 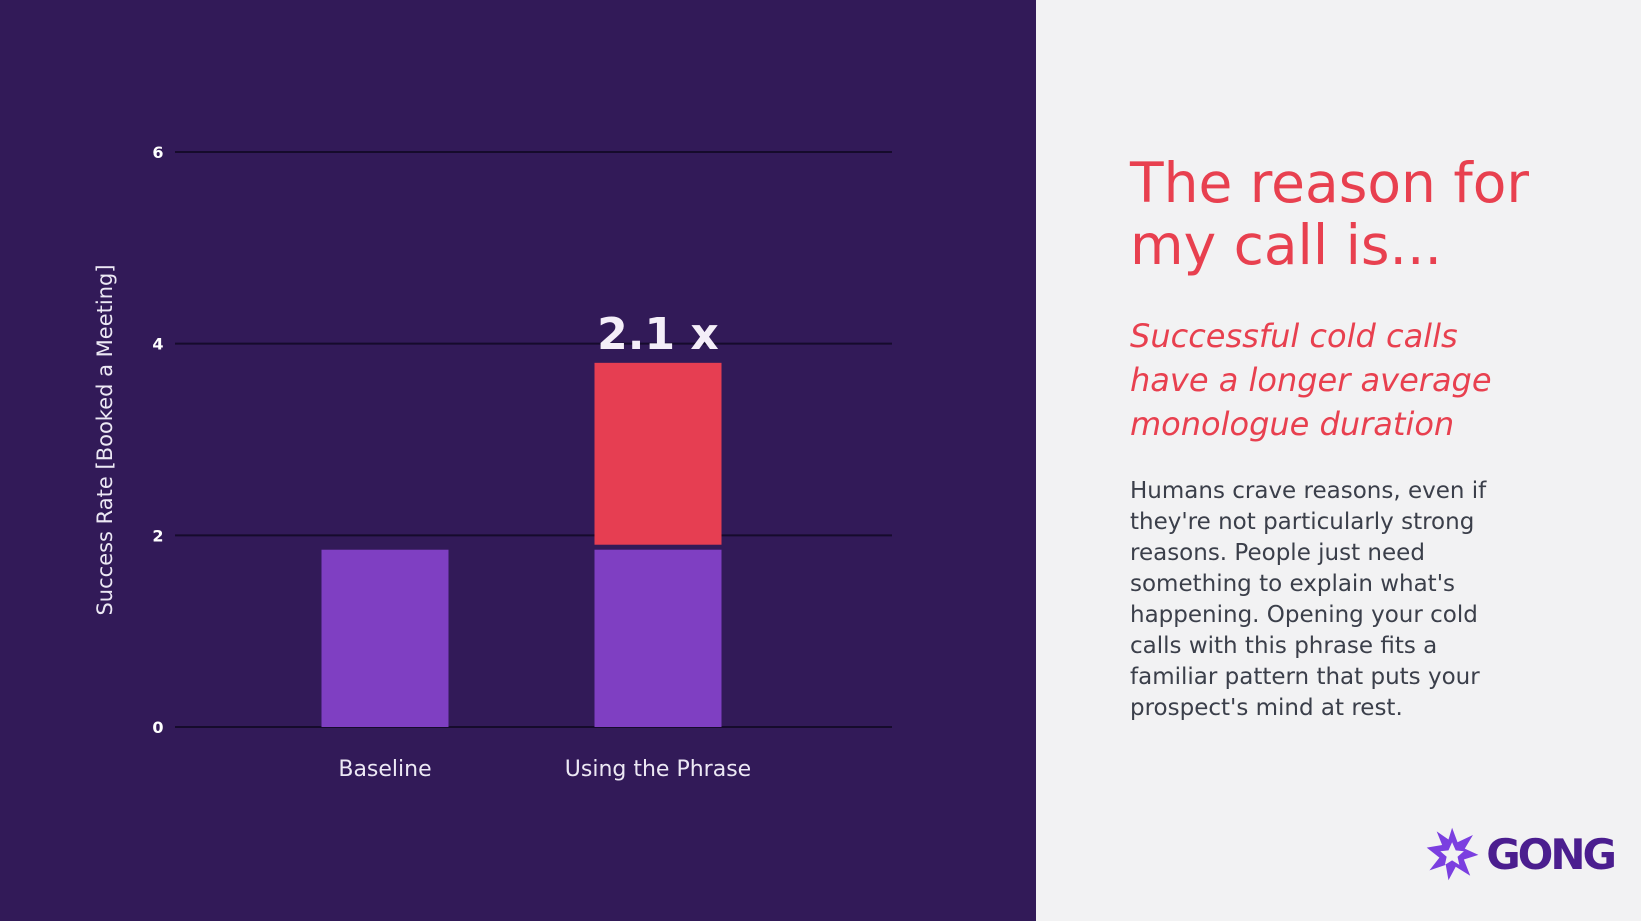 I want to click on subtitle-line: Successful cold calls, so click(x=1294, y=336).